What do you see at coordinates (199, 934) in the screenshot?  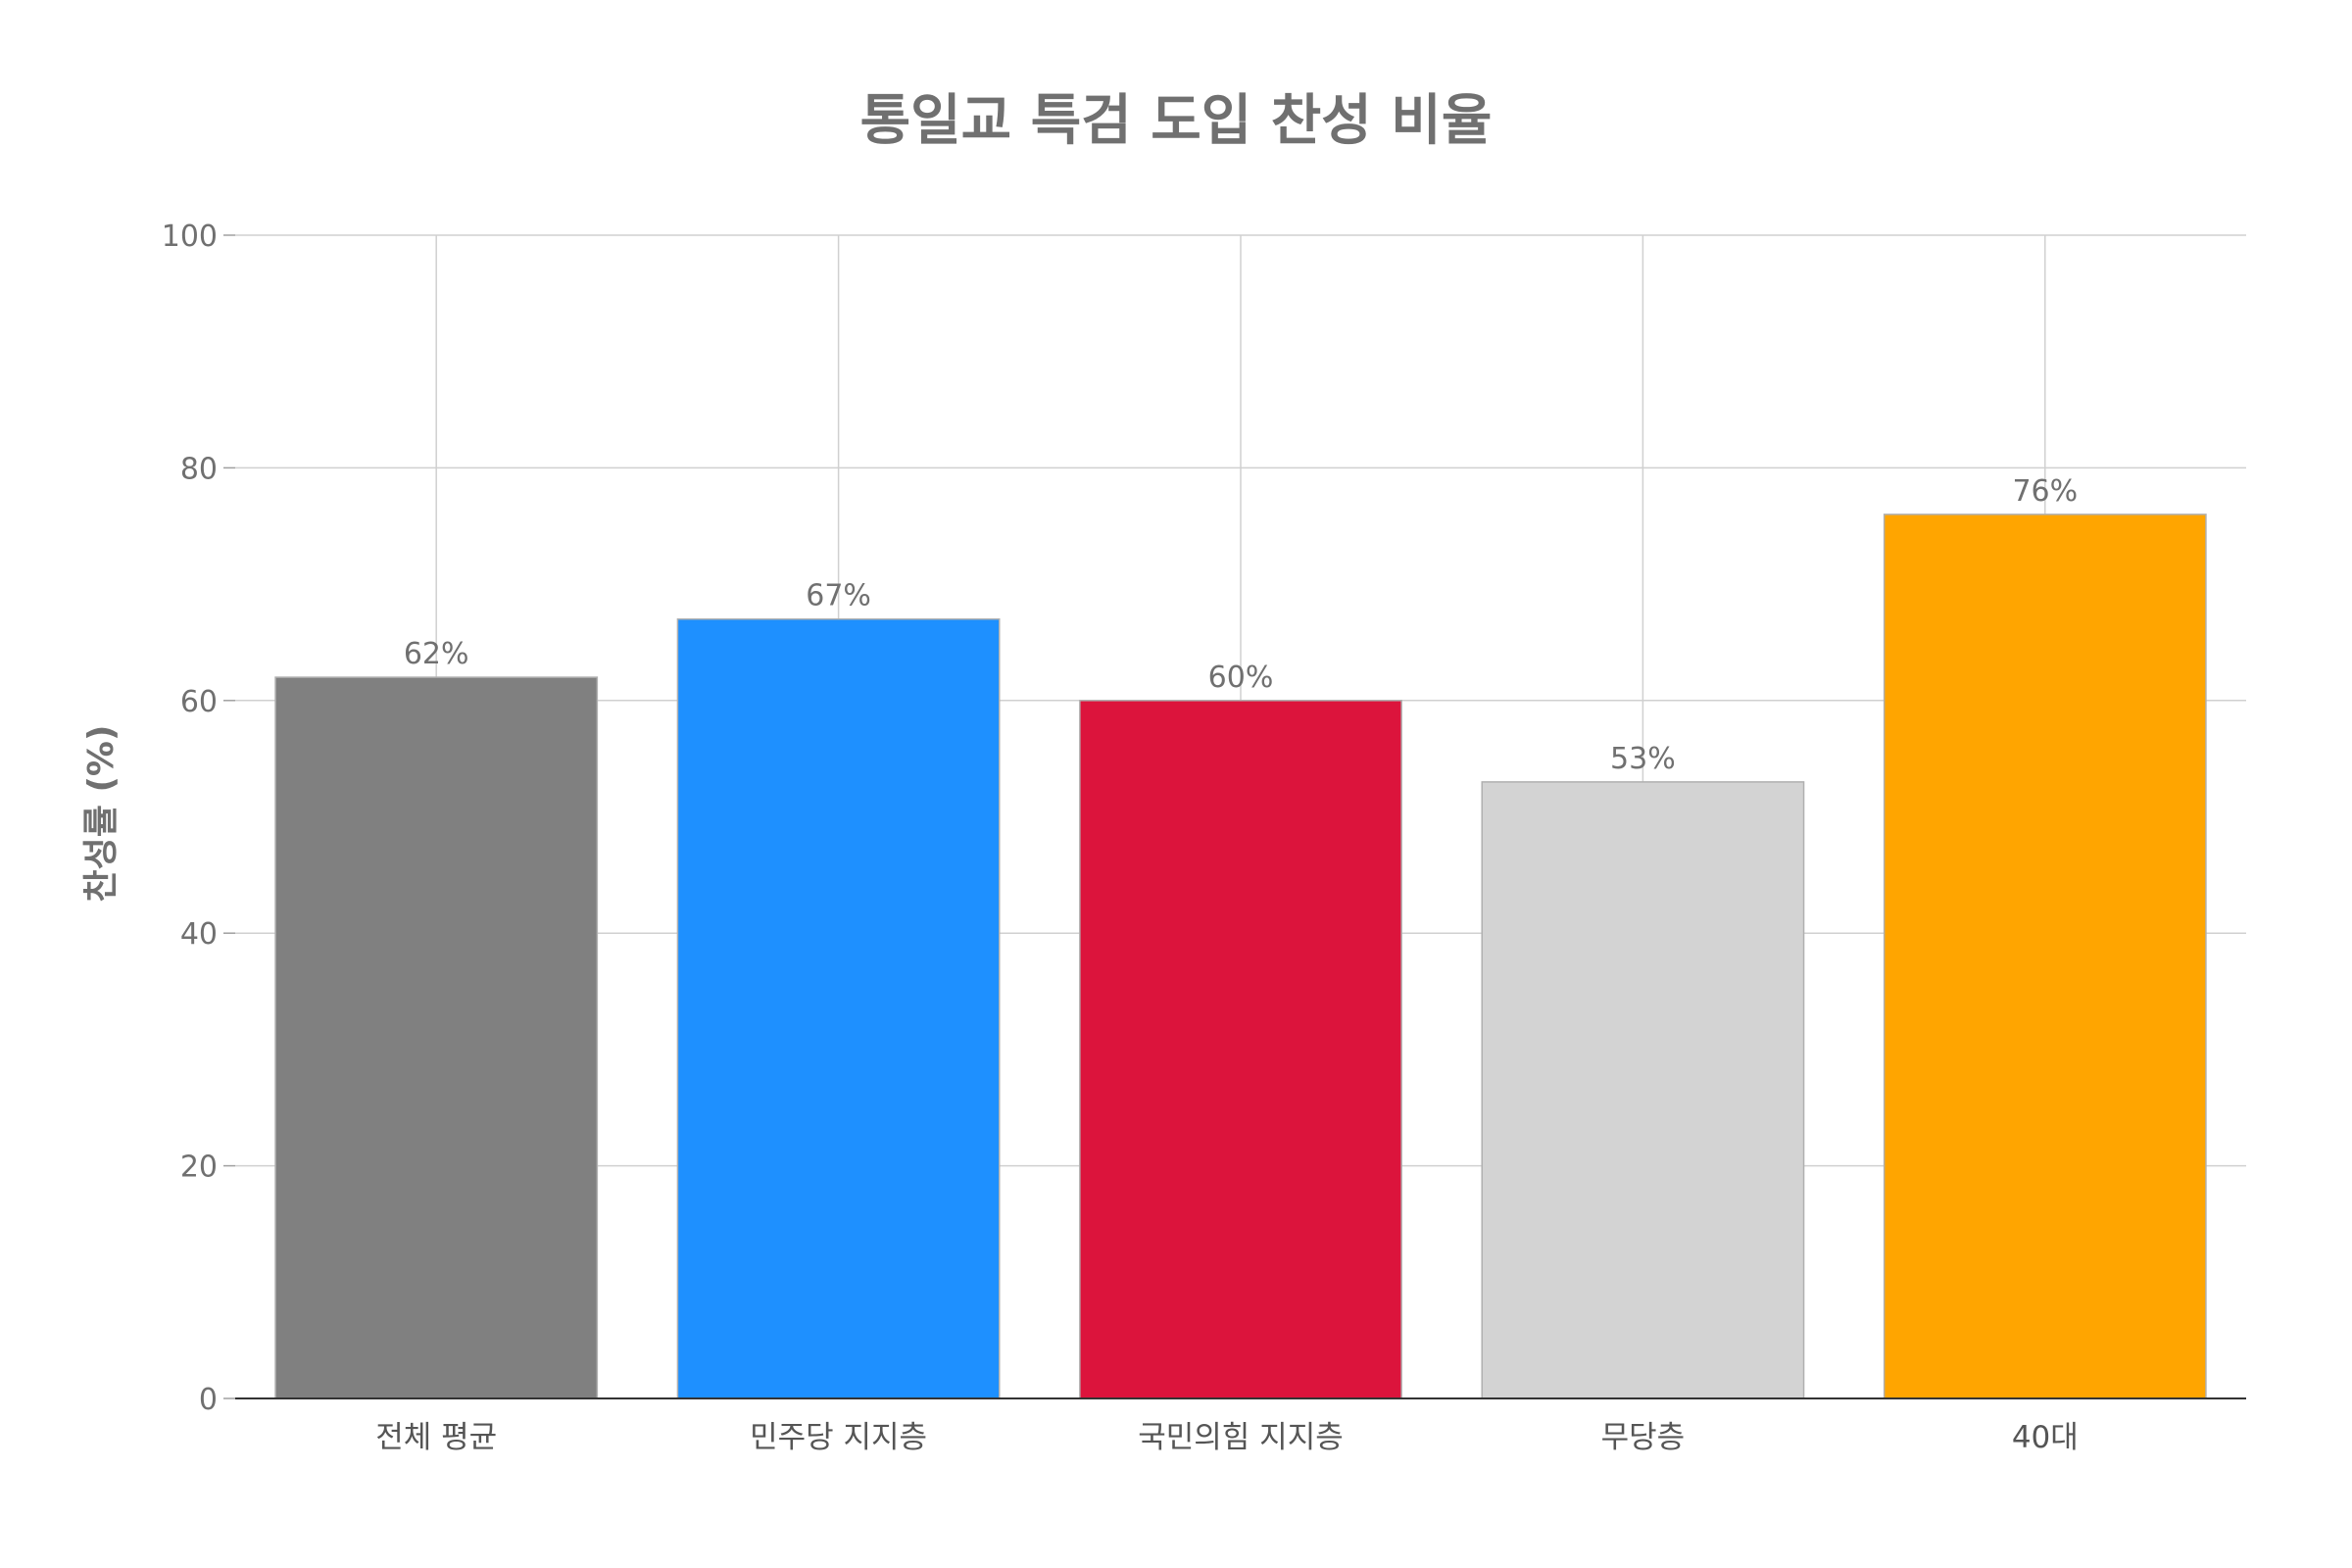 I see `y-tick-label: 40` at bounding box center [199, 934].